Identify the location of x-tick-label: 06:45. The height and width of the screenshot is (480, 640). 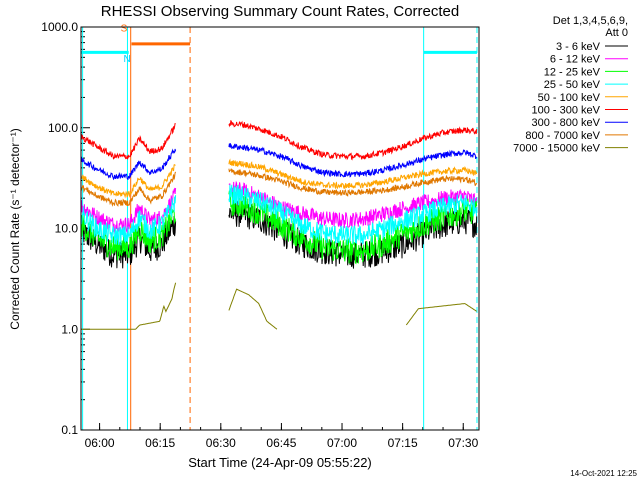
(281, 443).